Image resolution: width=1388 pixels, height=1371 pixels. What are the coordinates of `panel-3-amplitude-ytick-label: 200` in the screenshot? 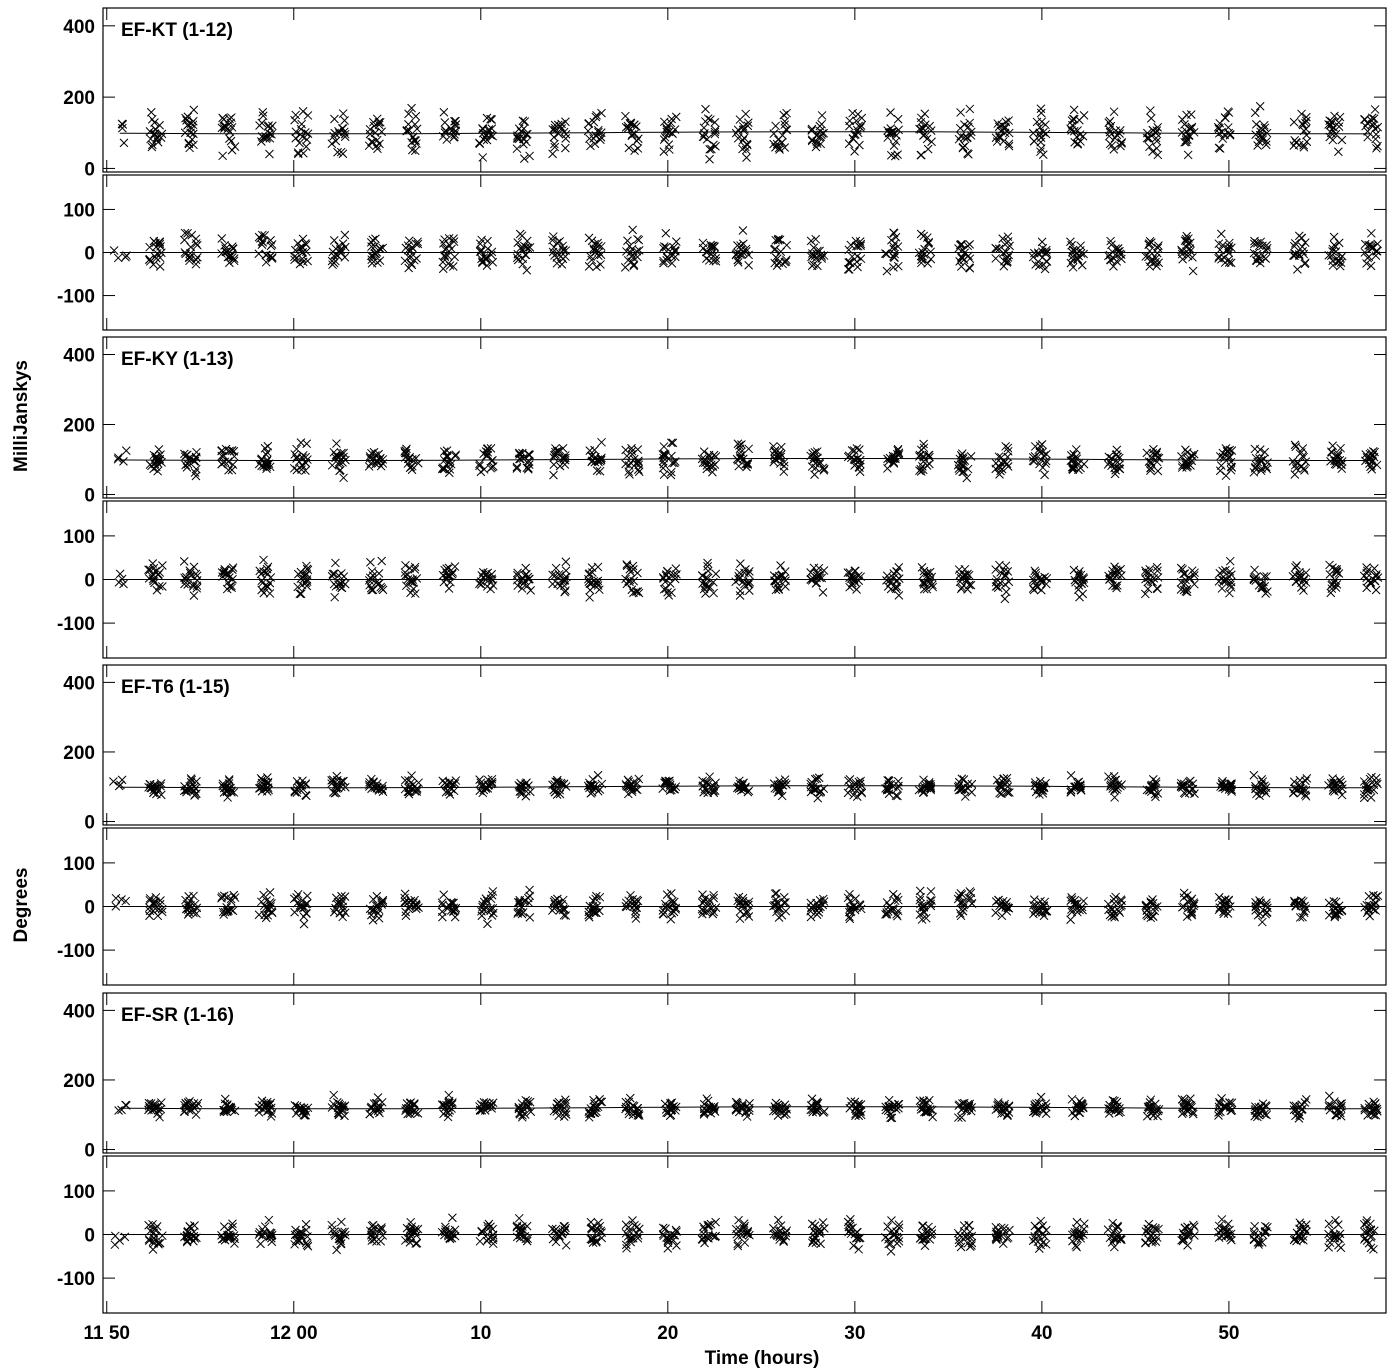 It's located at (79, 753).